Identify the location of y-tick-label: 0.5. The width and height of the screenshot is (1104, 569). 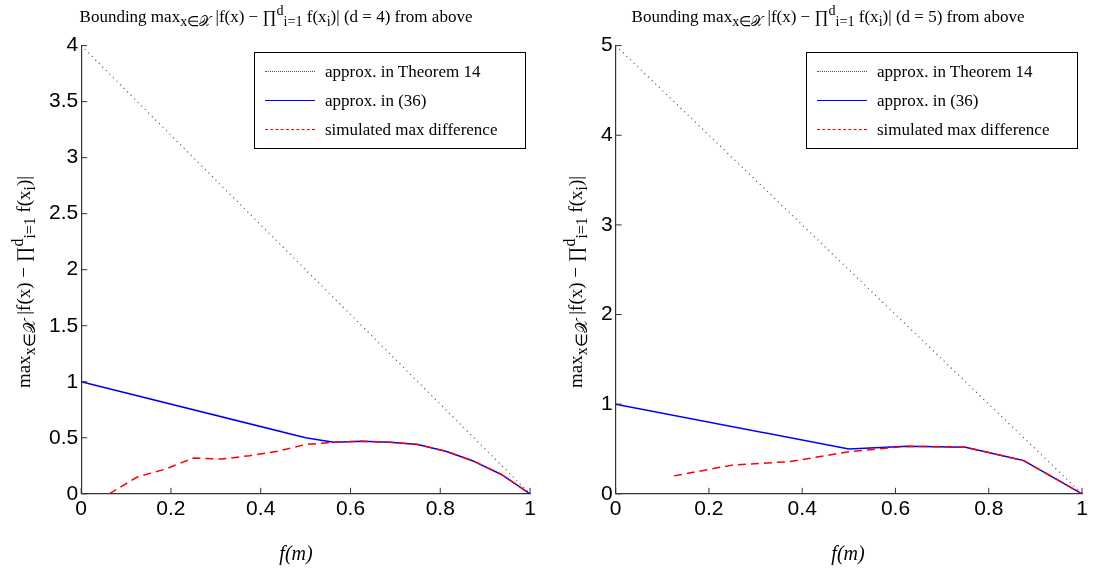
(63, 436).